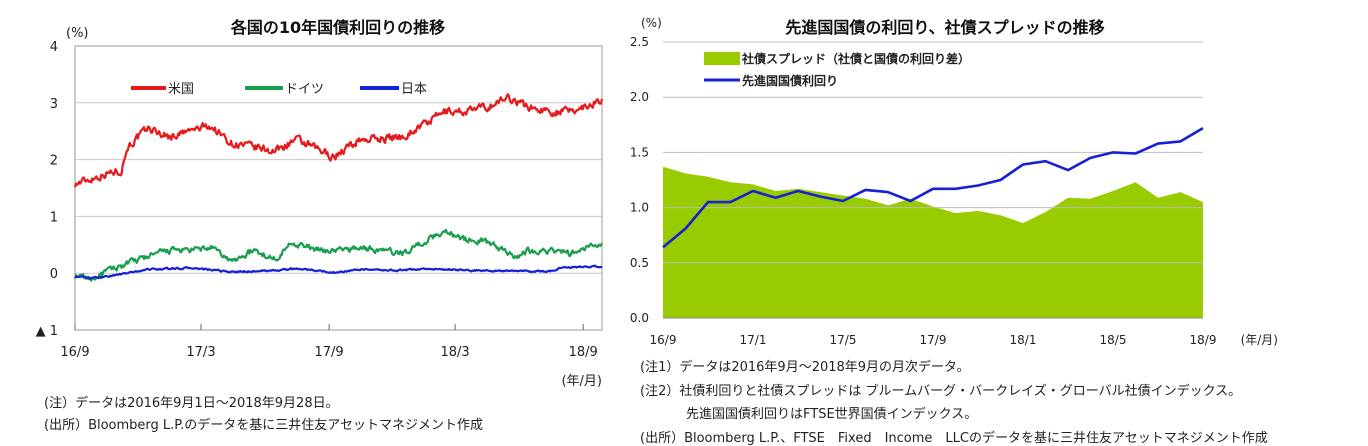 Image resolution: width=1368 pixels, height=446 pixels. What do you see at coordinates (455, 352) in the screenshot?
I see `x-tick-label: 18/3` at bounding box center [455, 352].